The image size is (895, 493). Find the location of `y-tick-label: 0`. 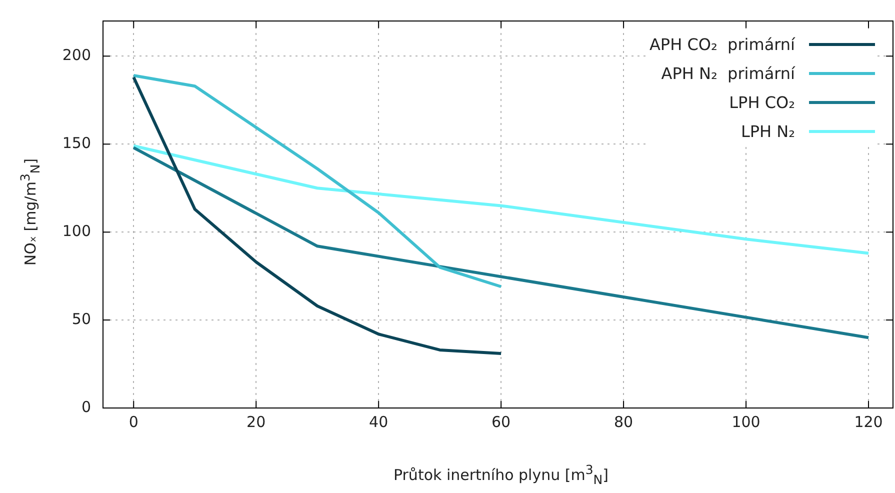

y-tick-label: 0 is located at coordinates (86, 407).